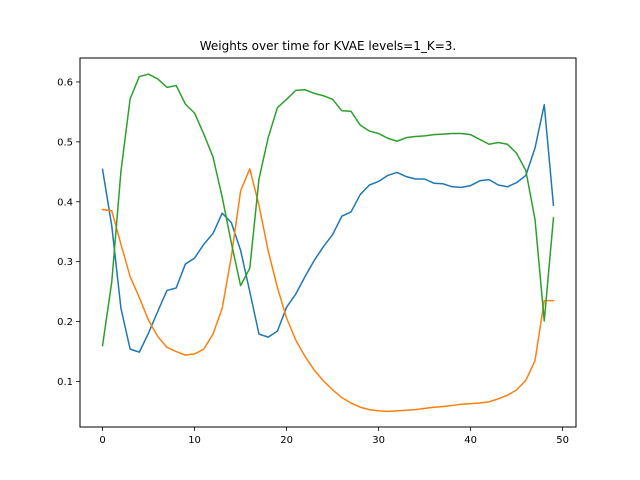 The image size is (640, 480). What do you see at coordinates (65, 142) in the screenshot?
I see `y-tick-label: 0.5` at bounding box center [65, 142].